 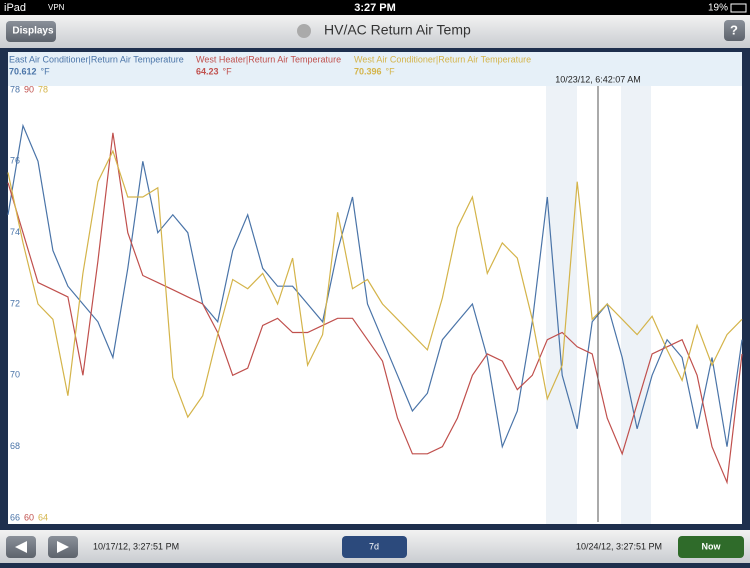 I want to click on end-time: 10/24/12, 3:27:51 PM, so click(x=619, y=546).